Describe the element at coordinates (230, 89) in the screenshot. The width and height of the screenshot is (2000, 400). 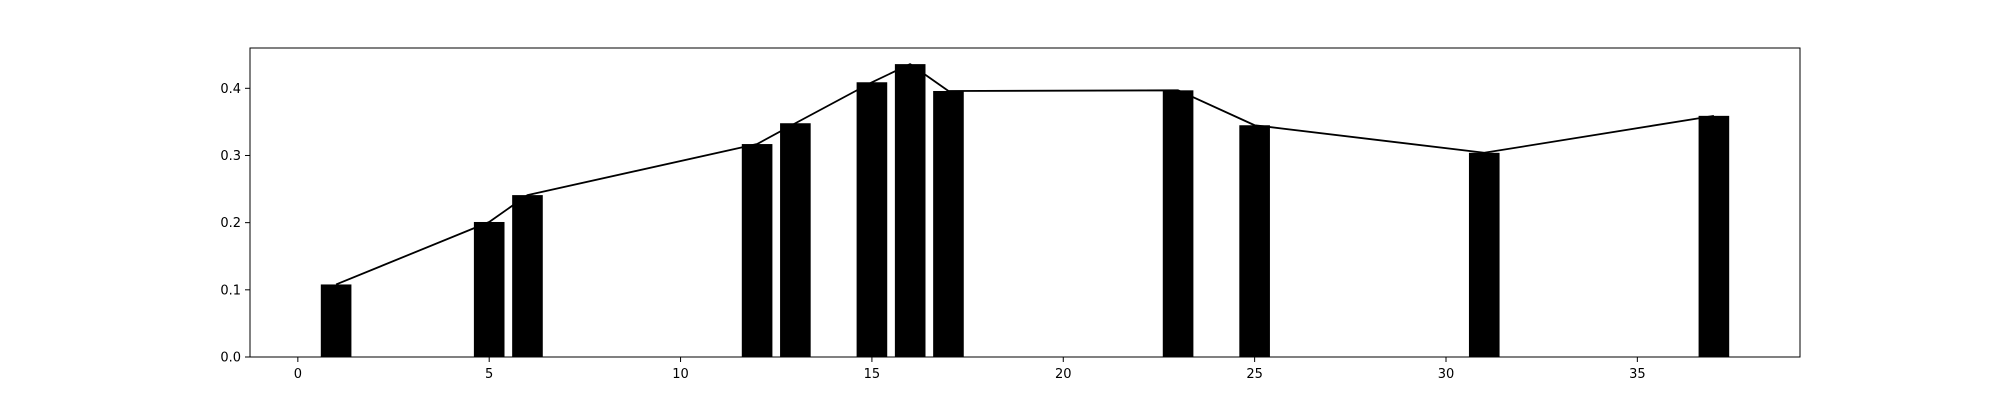
I see `y-tick-label-4: 0.4` at that location.